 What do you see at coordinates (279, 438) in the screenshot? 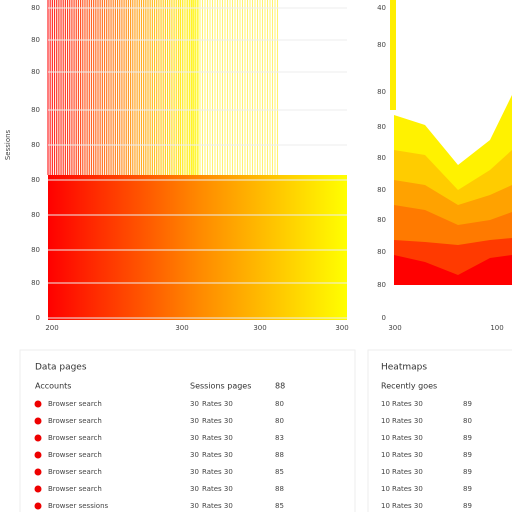
I see `row-value: 83` at bounding box center [279, 438].